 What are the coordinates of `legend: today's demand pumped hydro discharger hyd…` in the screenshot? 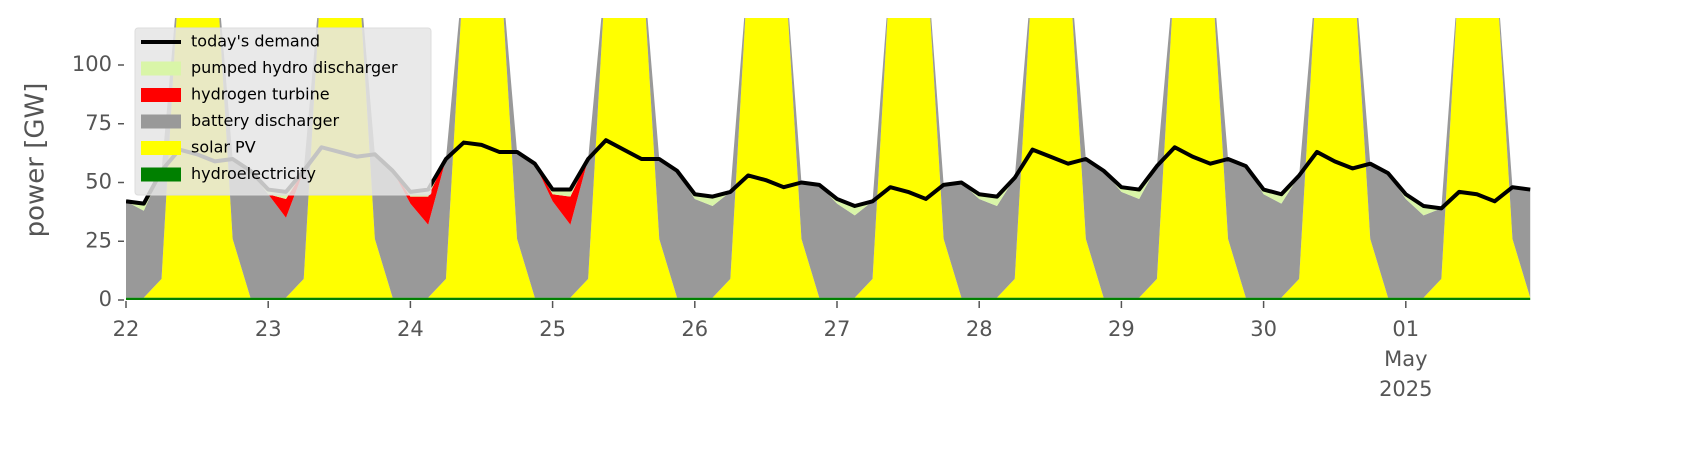 It's located at (283, 111).